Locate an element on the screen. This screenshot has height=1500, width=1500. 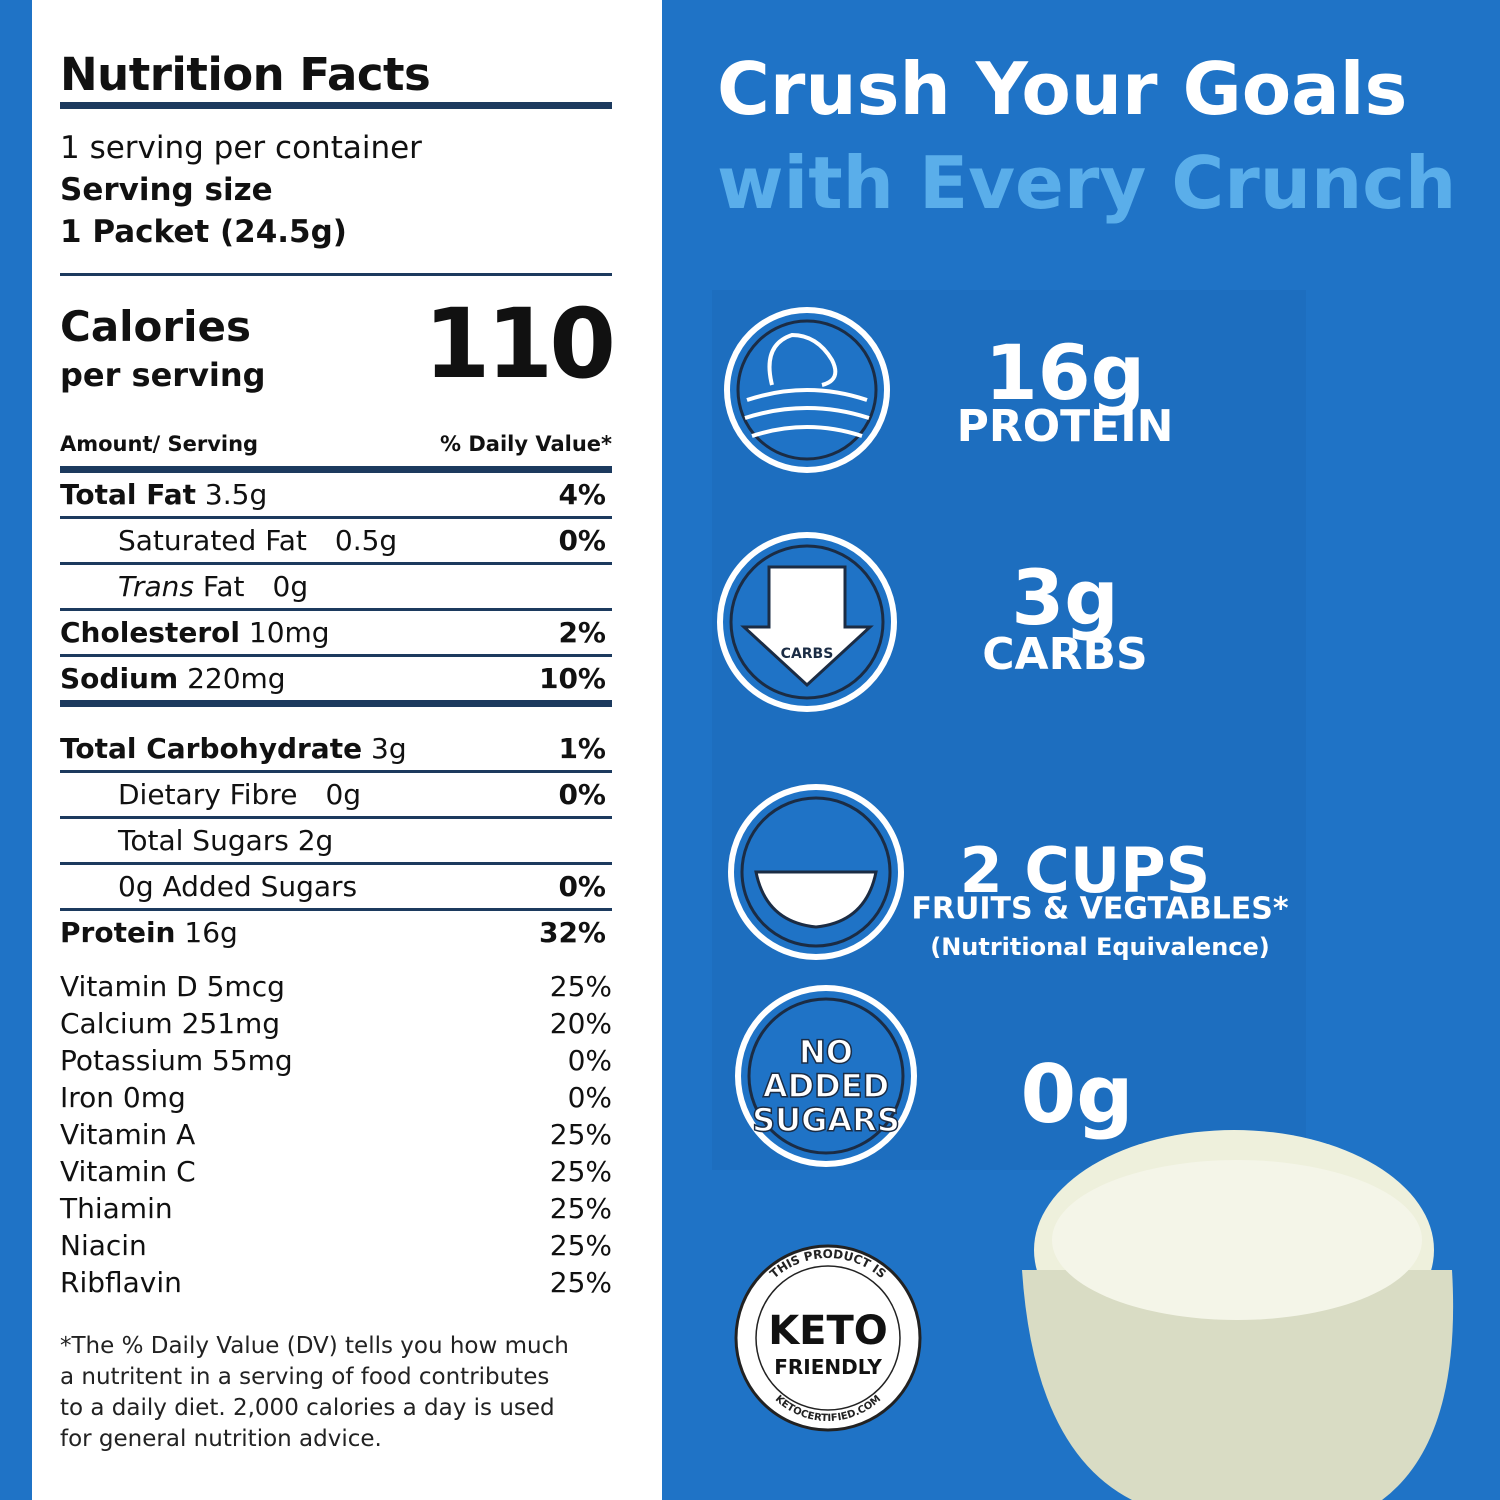
claim-icon is located at coordinates (826, 1076).